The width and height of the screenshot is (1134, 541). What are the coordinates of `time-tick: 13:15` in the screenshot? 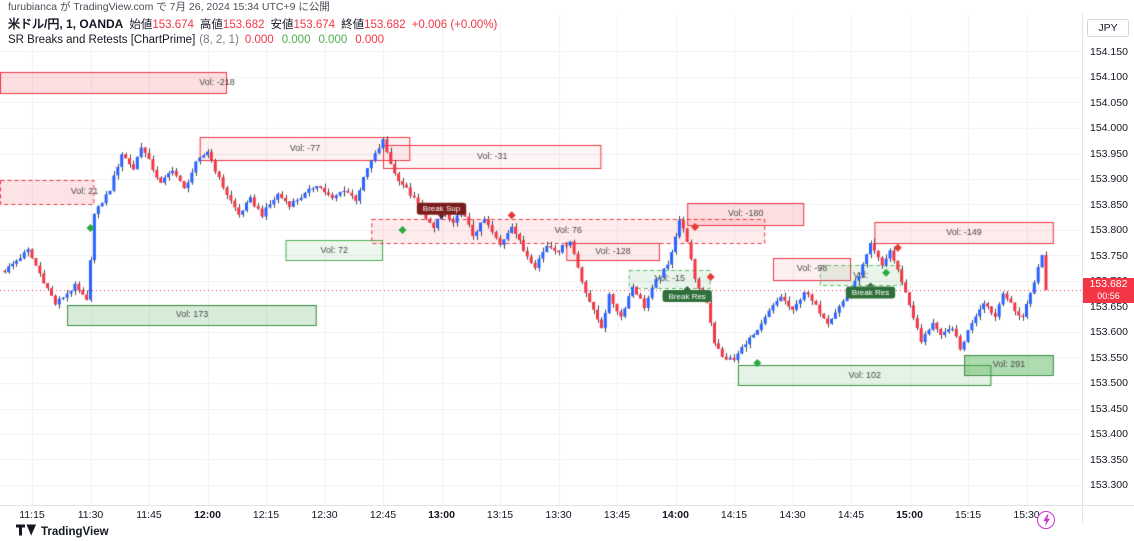 It's located at (500, 515).